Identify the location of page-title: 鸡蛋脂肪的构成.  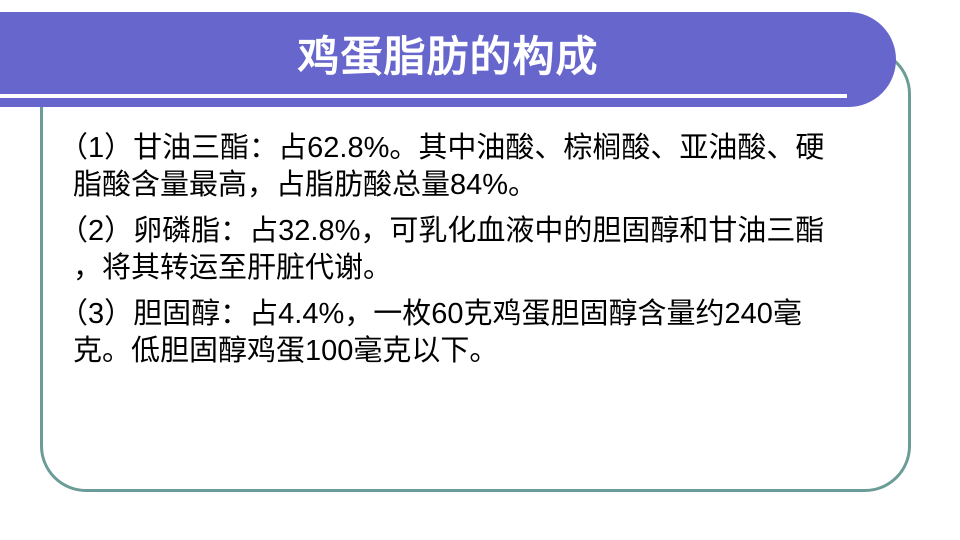
(448, 58).